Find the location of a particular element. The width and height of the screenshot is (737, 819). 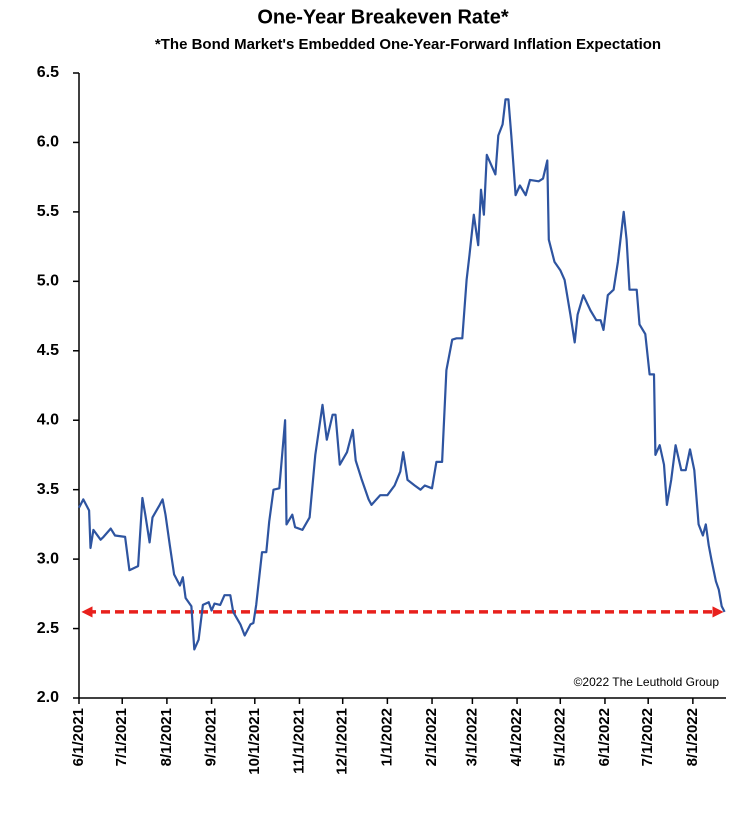

x-tick-label: 6/1/2021 is located at coordinates (78, 737).